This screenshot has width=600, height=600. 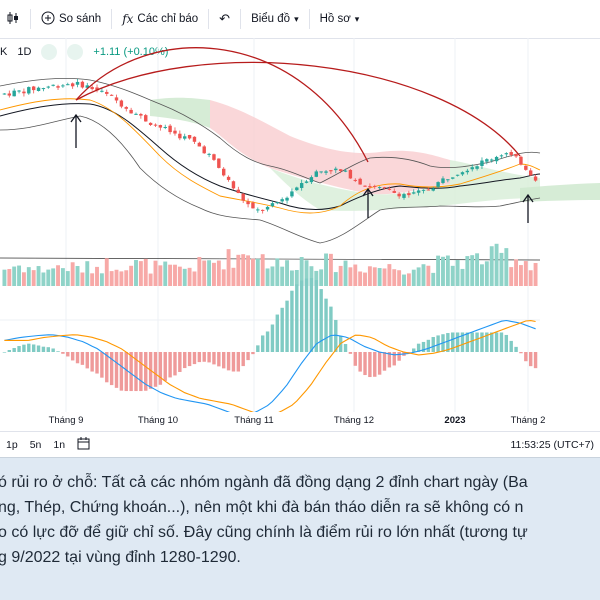 What do you see at coordinates (128, 19) in the screenshot?
I see `fx-indicator-icon: fx` at bounding box center [128, 19].